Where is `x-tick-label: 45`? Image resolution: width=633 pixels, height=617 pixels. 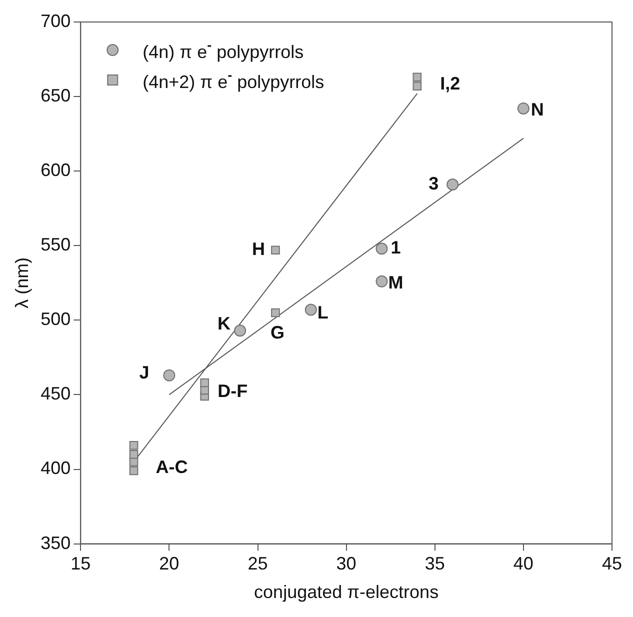
x-tick-label: 45 is located at coordinates (612, 564).